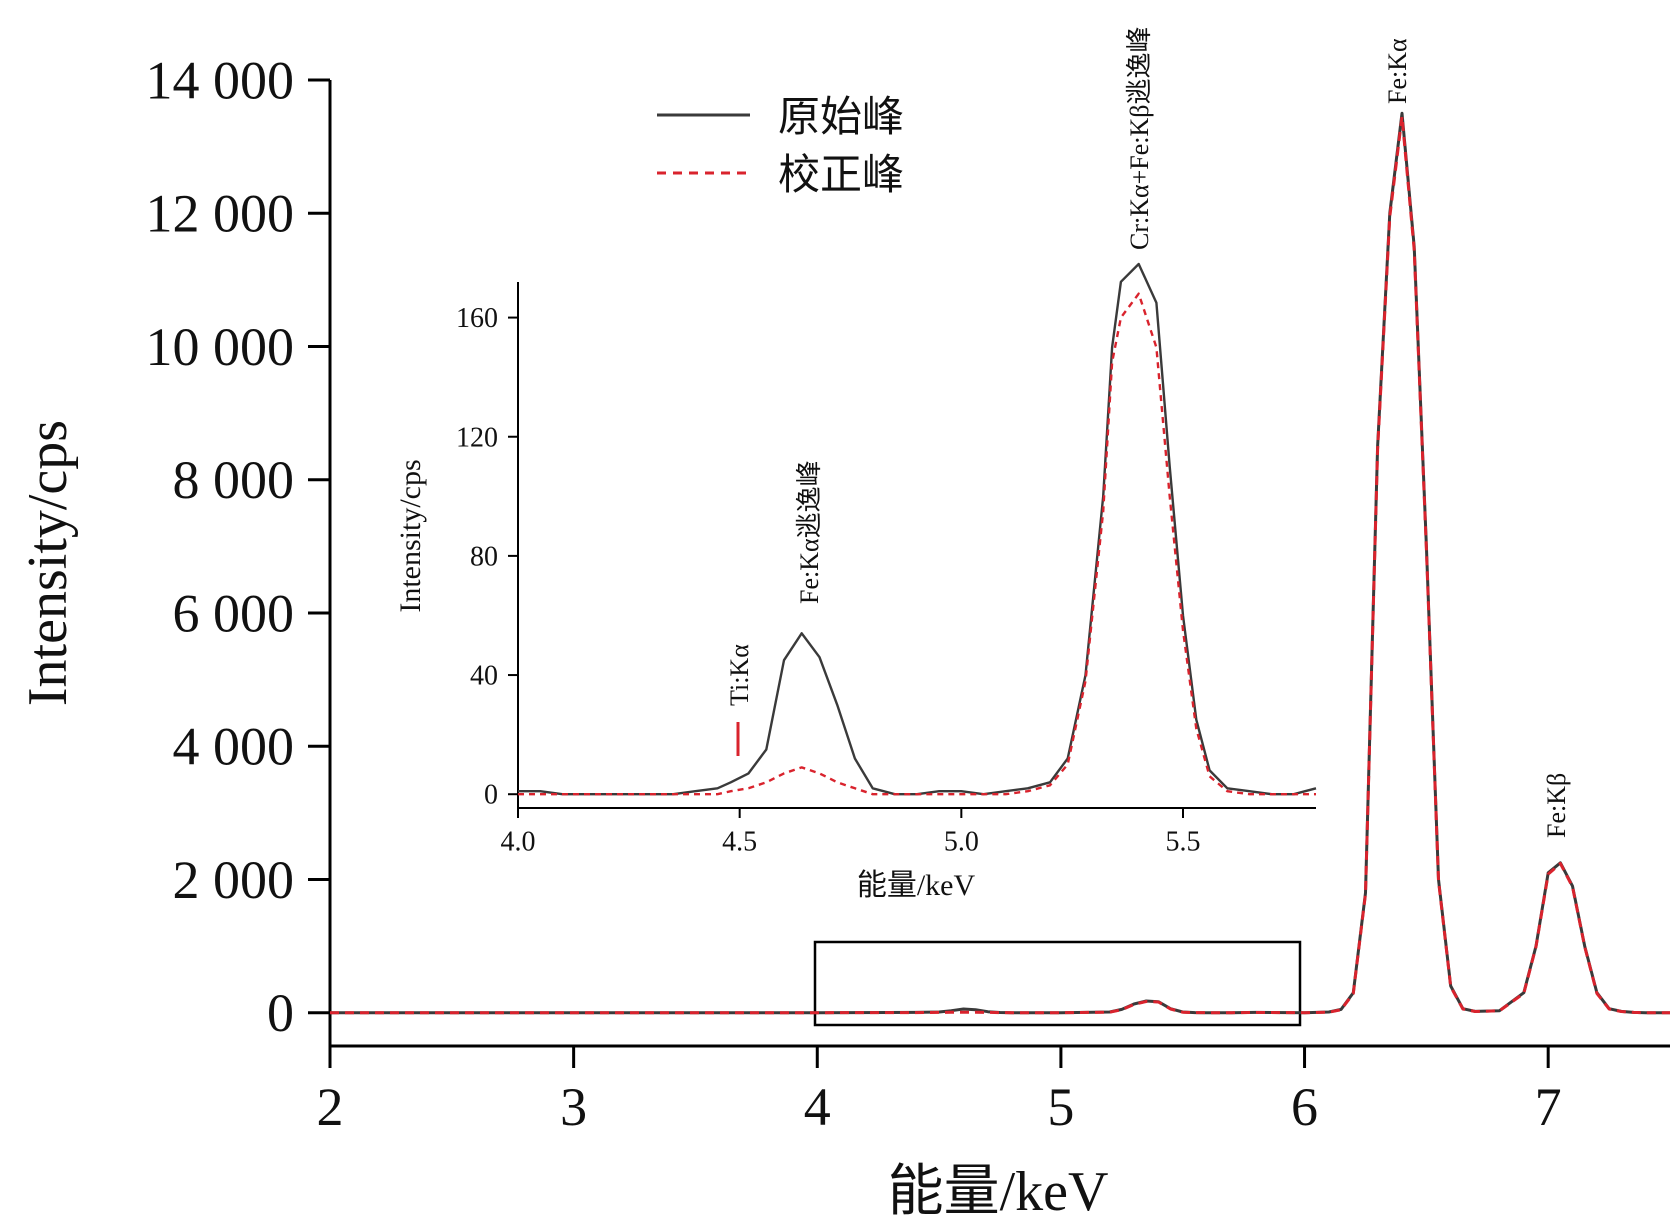 Image resolution: width=1670 pixels, height=1226 pixels. I want to click on legend-label-corrected: 校正峰, so click(841, 176).